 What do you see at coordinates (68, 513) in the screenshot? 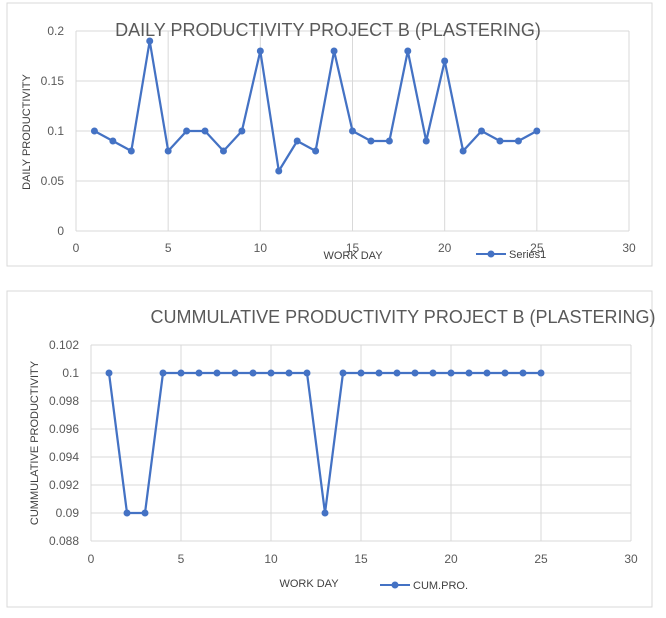
I see `y-tick-label: 0.09` at bounding box center [68, 513].